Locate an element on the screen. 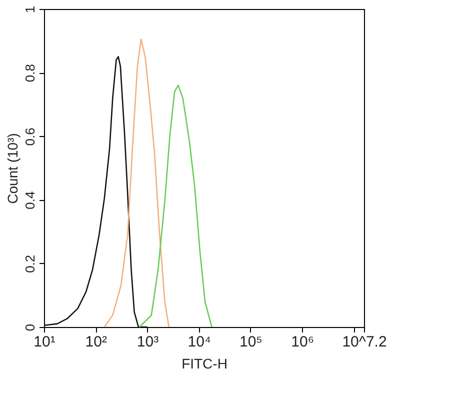 This screenshot has width=452, height=403. y-tick-label: 0.6 is located at coordinates (30, 137).